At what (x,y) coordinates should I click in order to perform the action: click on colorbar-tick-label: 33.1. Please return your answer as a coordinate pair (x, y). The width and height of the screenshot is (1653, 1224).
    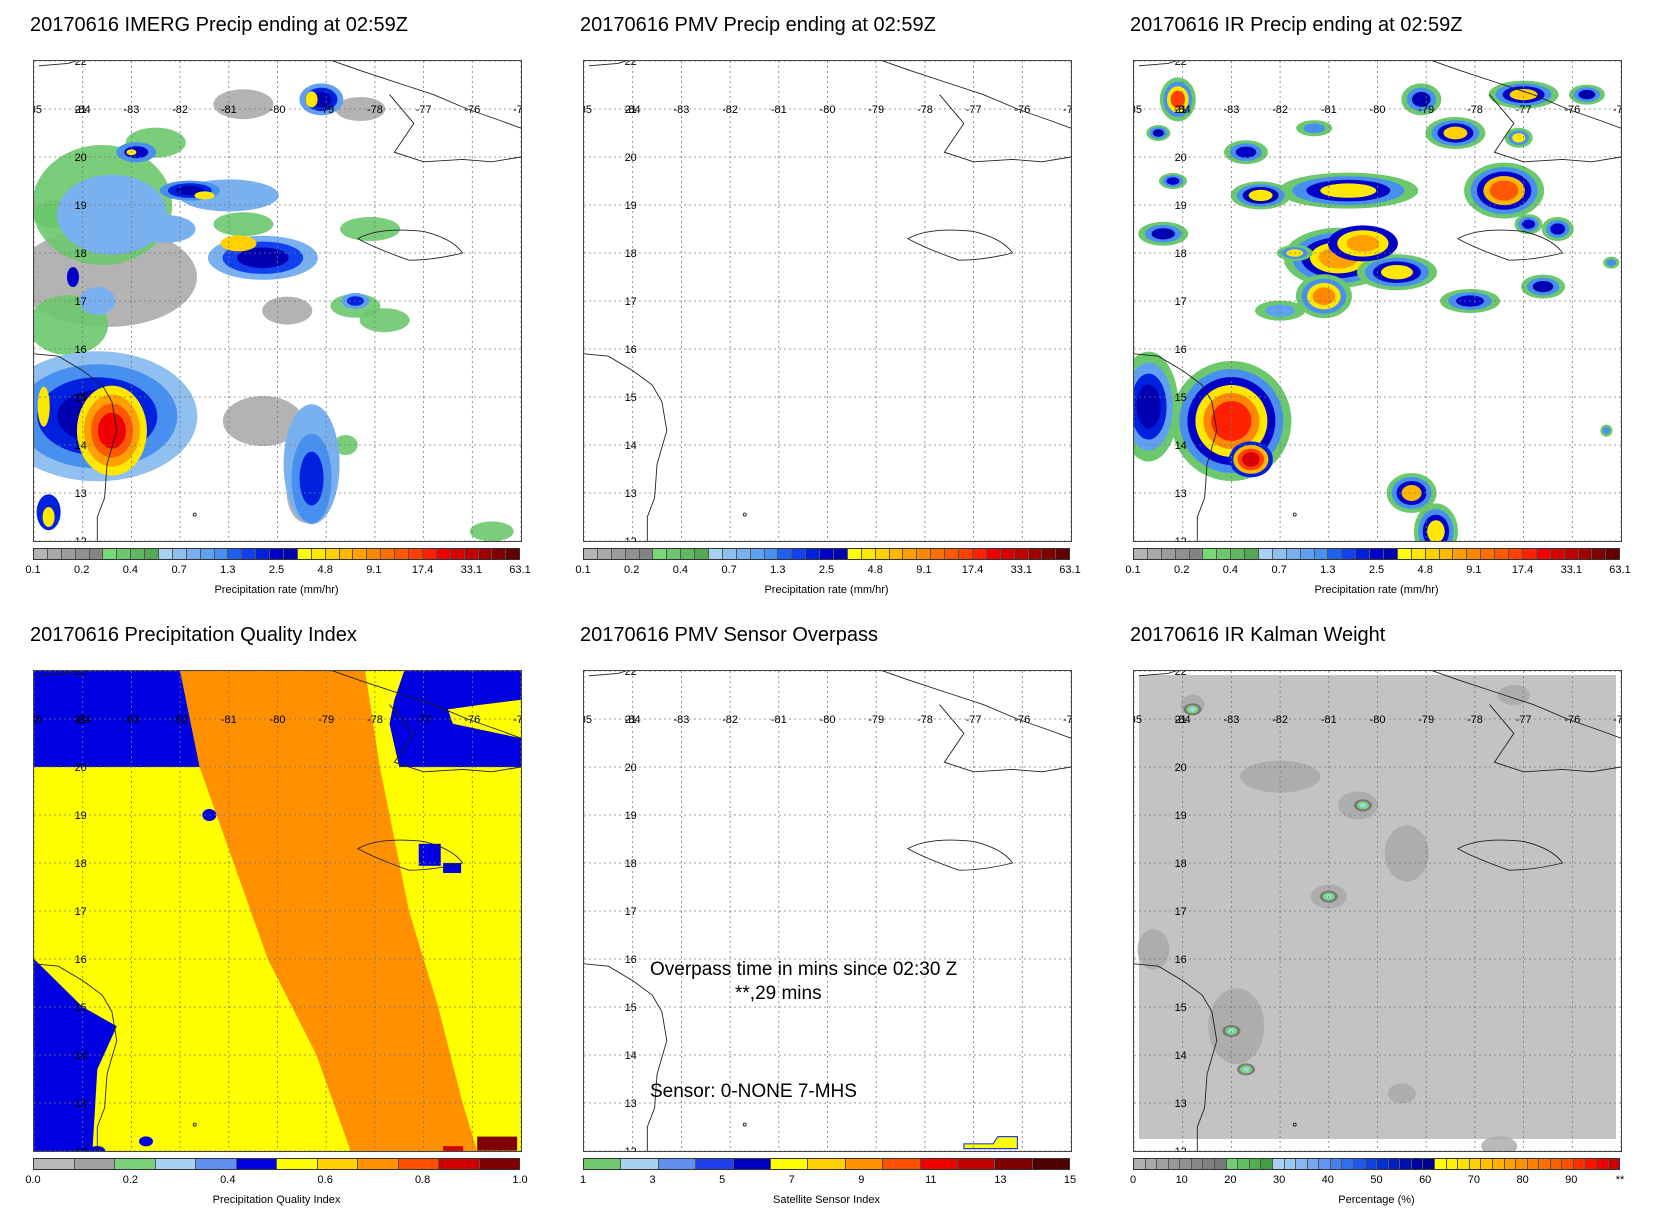
    Looking at the image, I should click on (471, 570).